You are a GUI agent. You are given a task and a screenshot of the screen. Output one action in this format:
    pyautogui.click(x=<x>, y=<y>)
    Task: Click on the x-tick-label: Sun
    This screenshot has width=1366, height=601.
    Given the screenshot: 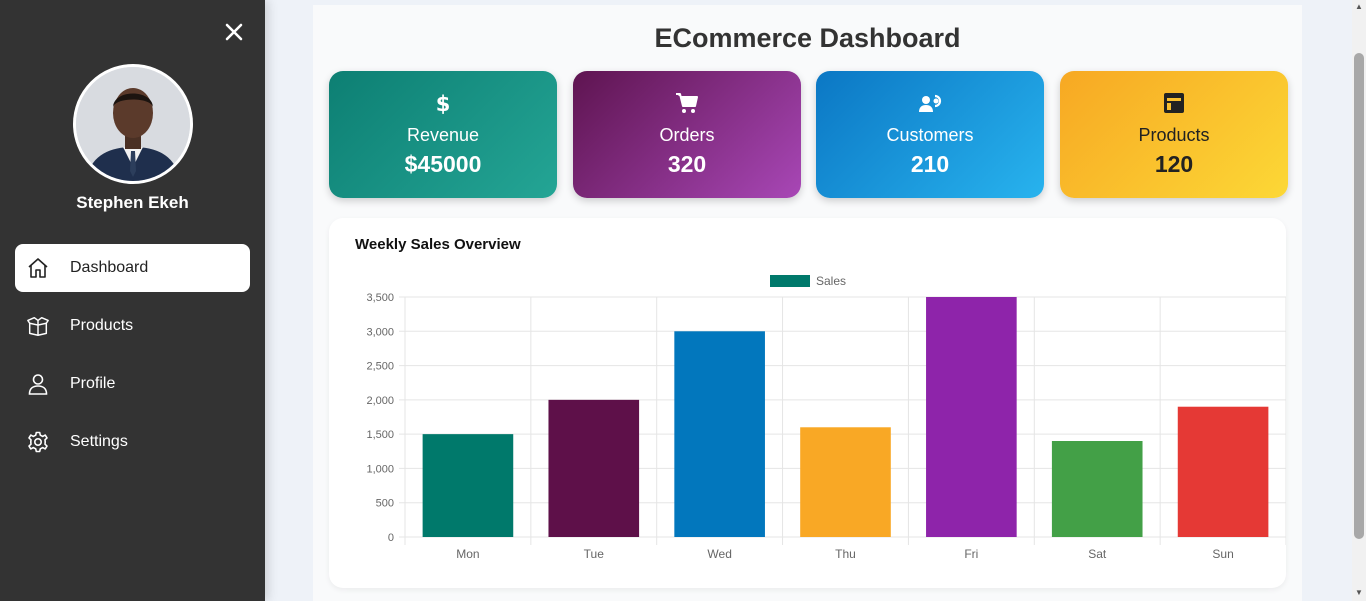 What is the action you would take?
    pyautogui.click(x=1222, y=554)
    